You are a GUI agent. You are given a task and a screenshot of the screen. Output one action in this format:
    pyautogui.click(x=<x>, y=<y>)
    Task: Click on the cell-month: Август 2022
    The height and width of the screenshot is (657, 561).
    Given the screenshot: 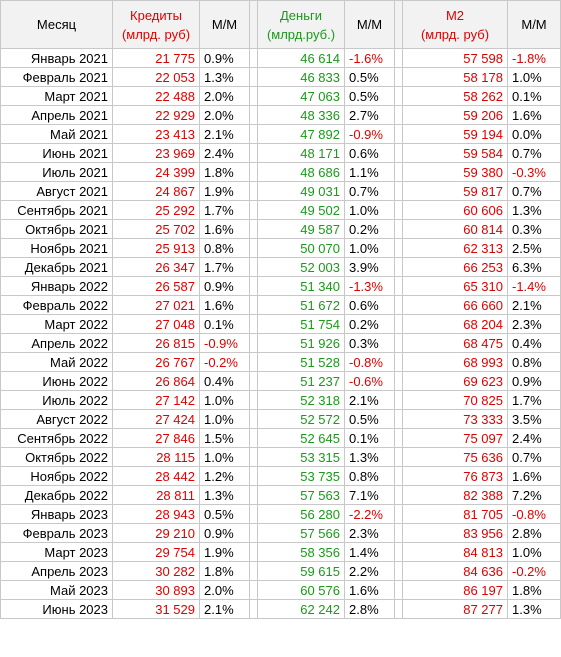 What is the action you would take?
    pyautogui.click(x=56, y=419)
    